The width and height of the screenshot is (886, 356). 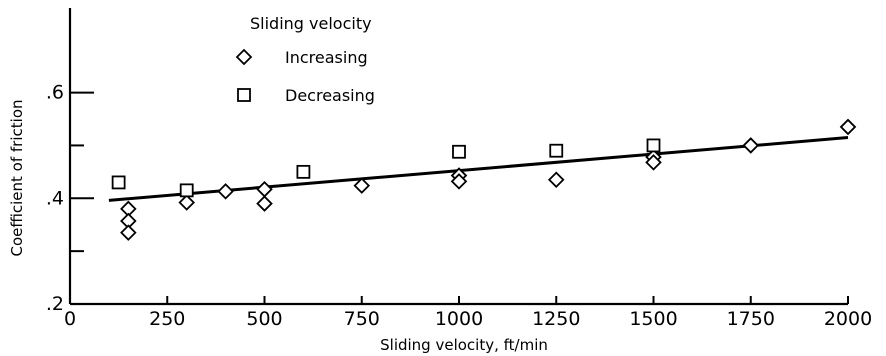 I want to click on legend: Sliding velocity Increasing Decreasing, so click(x=305, y=59).